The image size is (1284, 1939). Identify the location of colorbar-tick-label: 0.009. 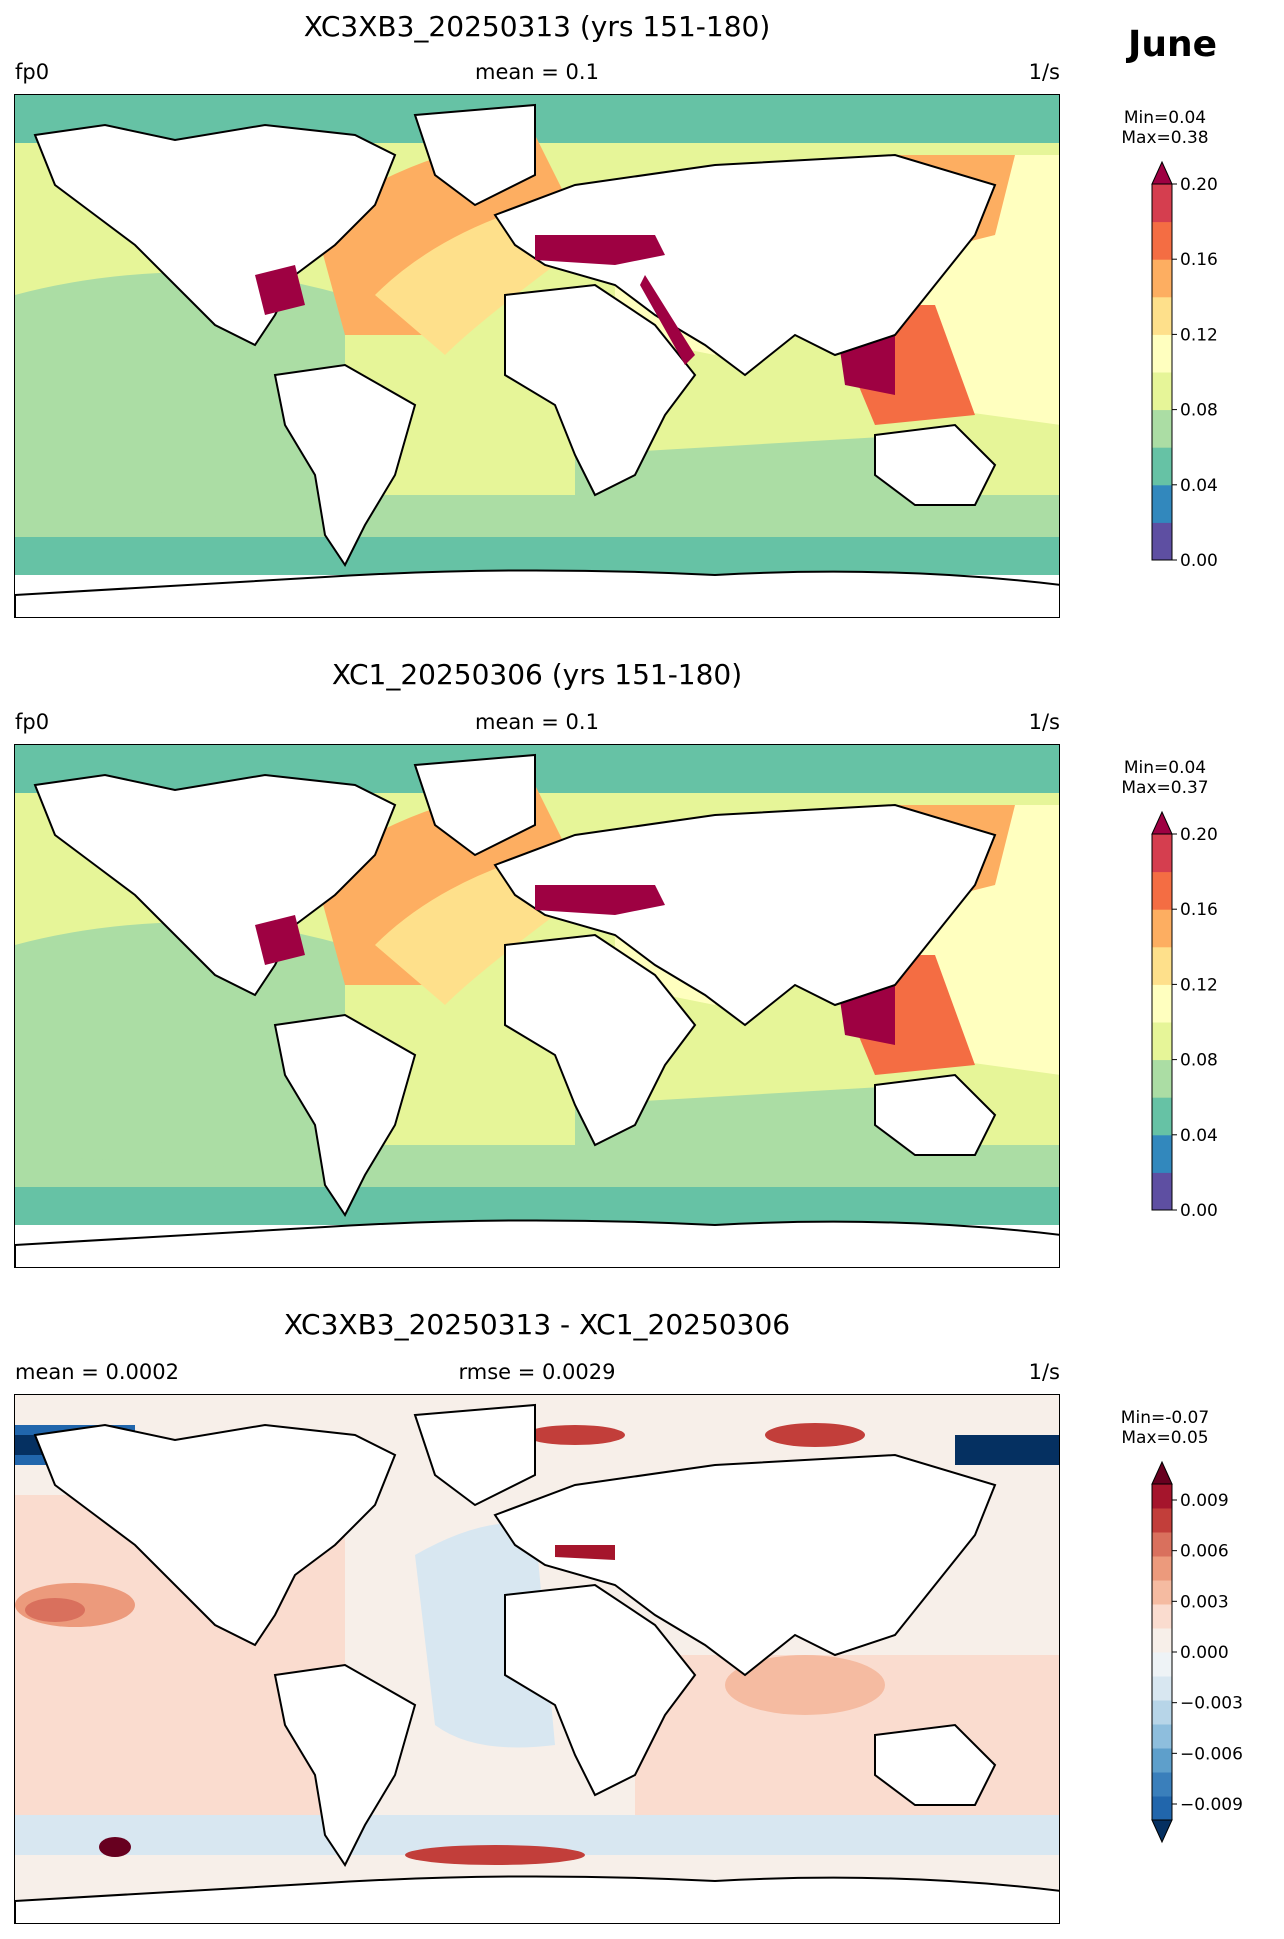
(1204, 1501).